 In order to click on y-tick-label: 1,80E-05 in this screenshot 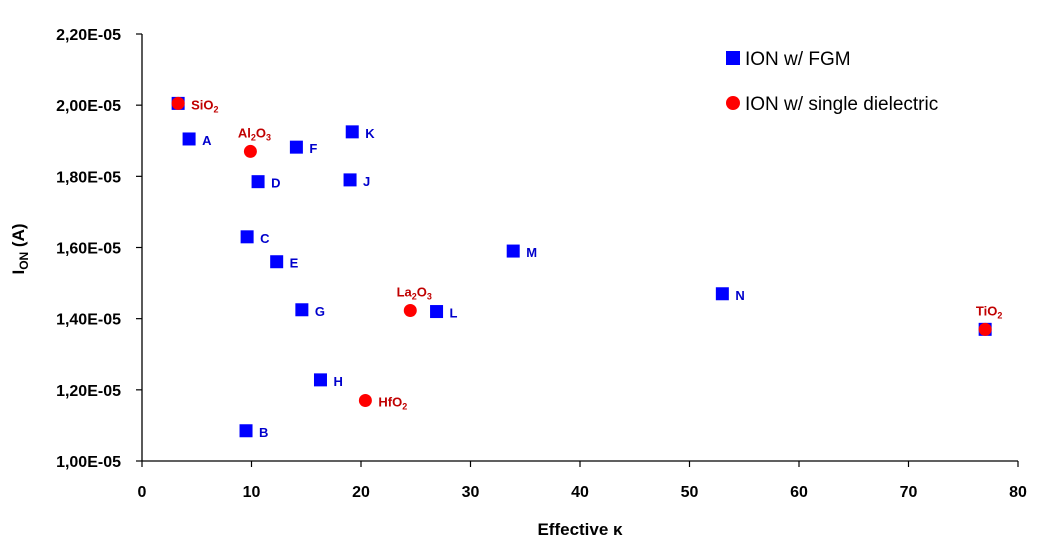, I will do `click(88, 177)`.